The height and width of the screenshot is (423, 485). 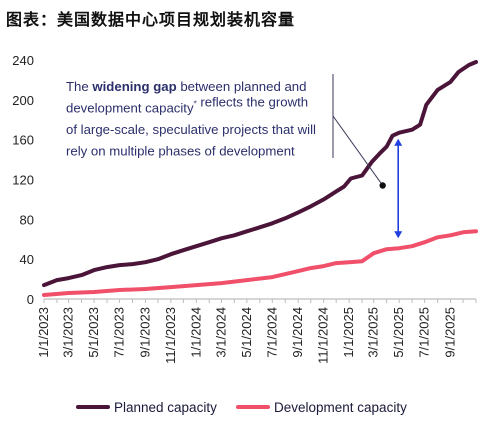 What do you see at coordinates (424, 332) in the screenshot?
I see `x-tick-label: 7/1/2025` at bounding box center [424, 332].